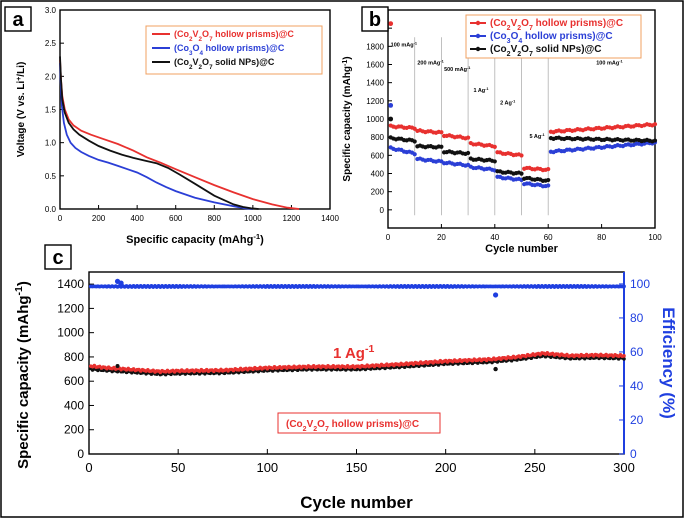  Describe the element at coordinates (494, 237) in the screenshot. I see `x-tick-label: 40` at that location.